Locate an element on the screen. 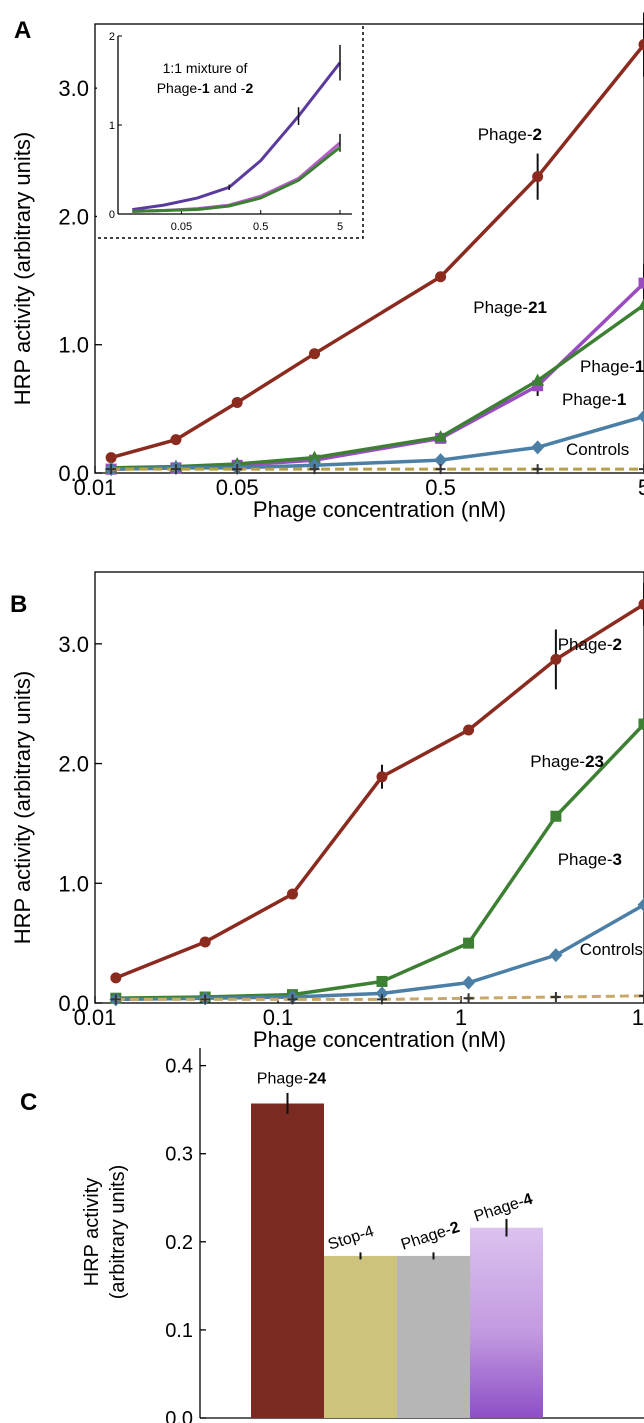 This screenshot has height=1423, width=644. series-label: Phage-2 is located at coordinates (510, 134).